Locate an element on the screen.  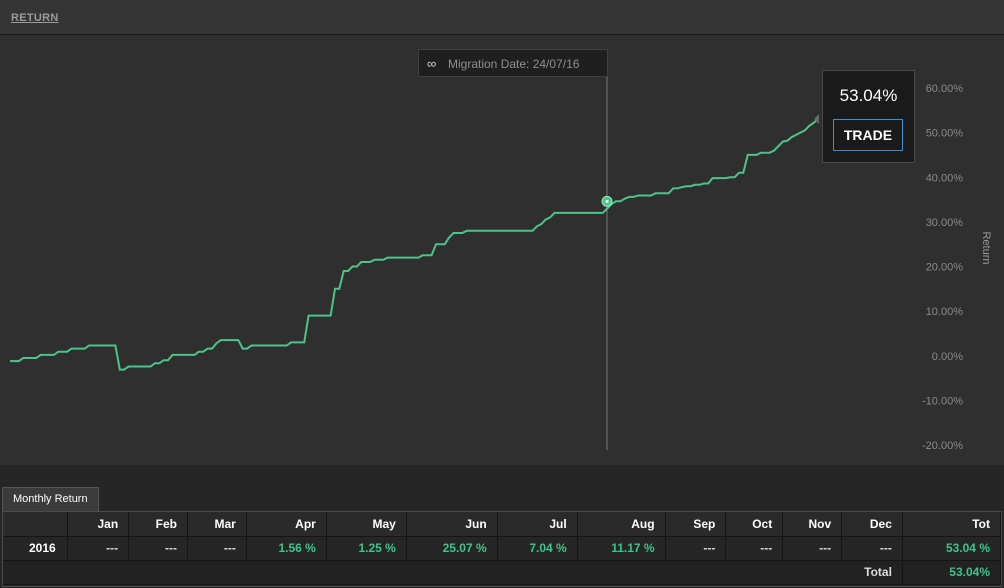
migration-date-text: Migration Date: 24/07/16 is located at coordinates (514, 64).